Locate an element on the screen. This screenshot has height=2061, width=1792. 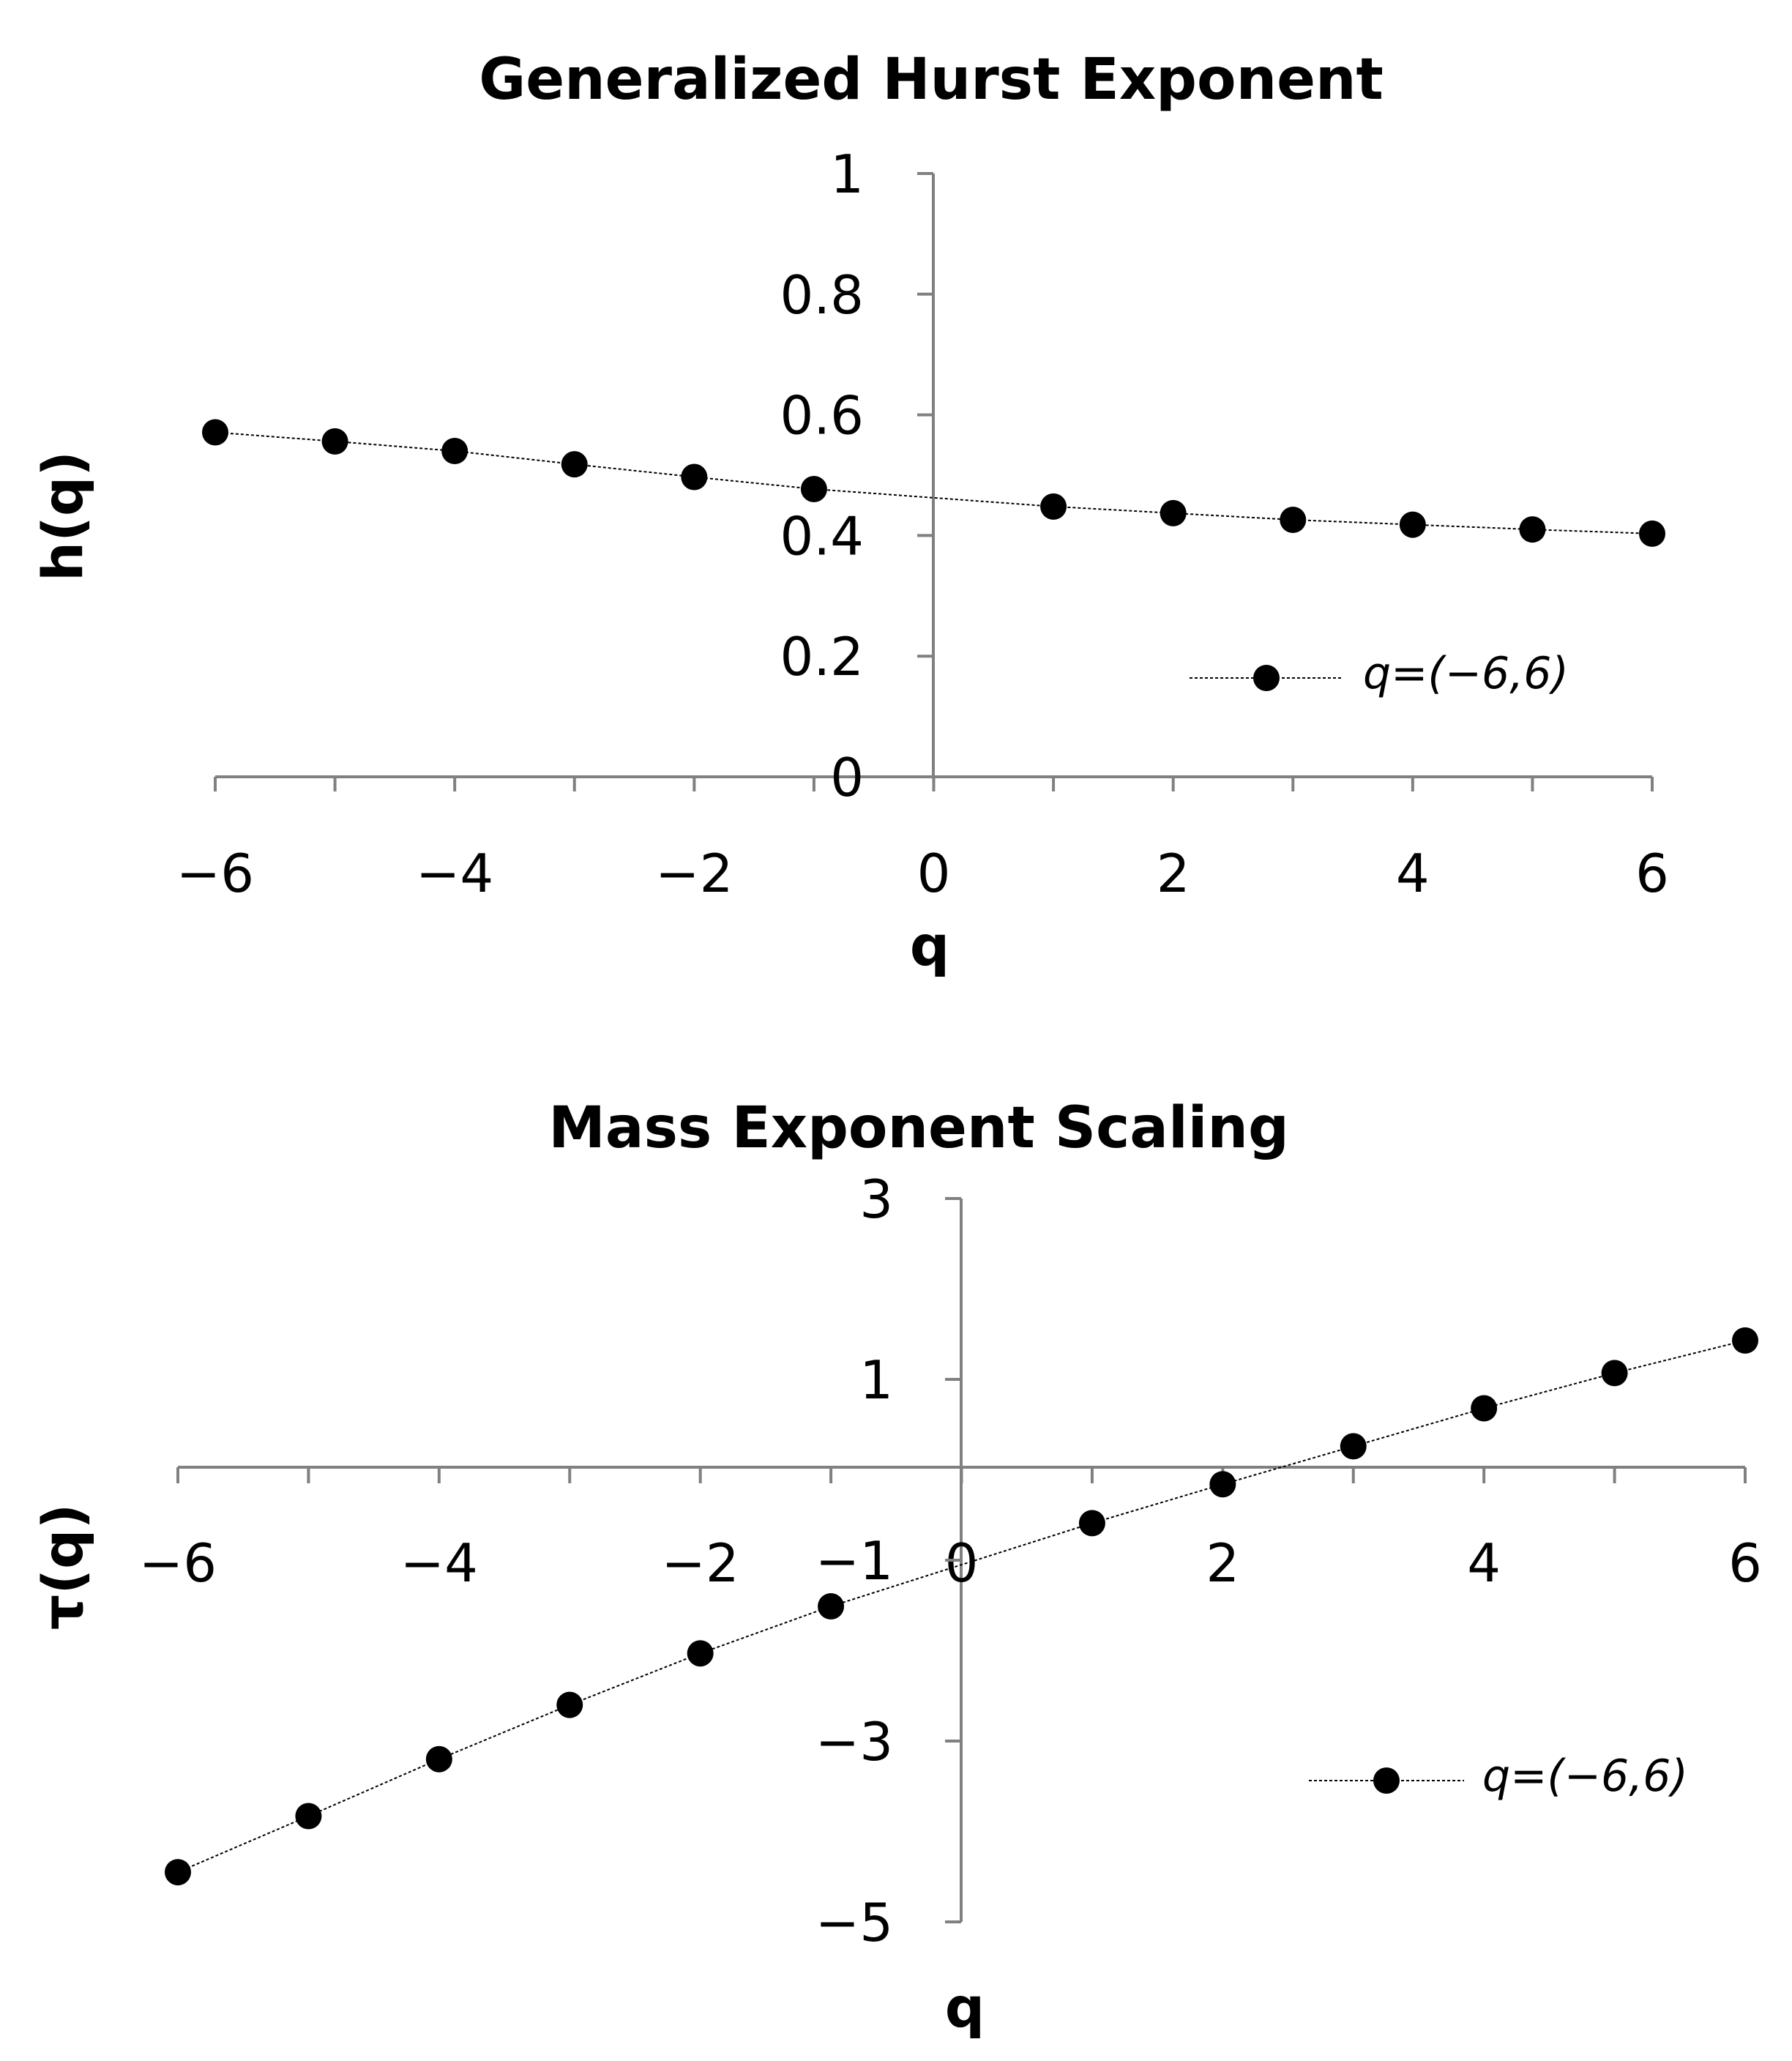
mass-y-tick-label: 1 is located at coordinates (876, 1380).